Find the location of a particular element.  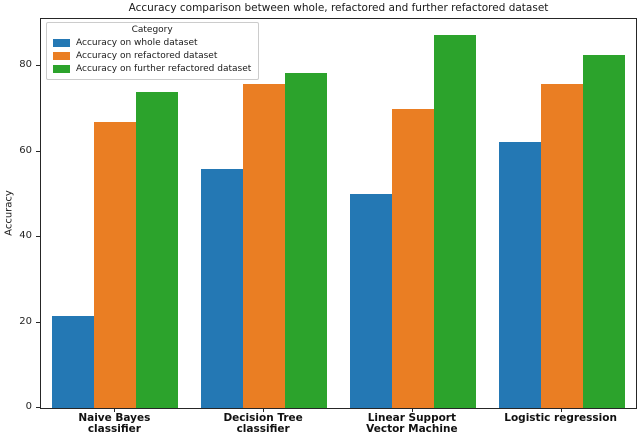

x-tick-label: Decision Tree classifier is located at coordinates (263, 423).